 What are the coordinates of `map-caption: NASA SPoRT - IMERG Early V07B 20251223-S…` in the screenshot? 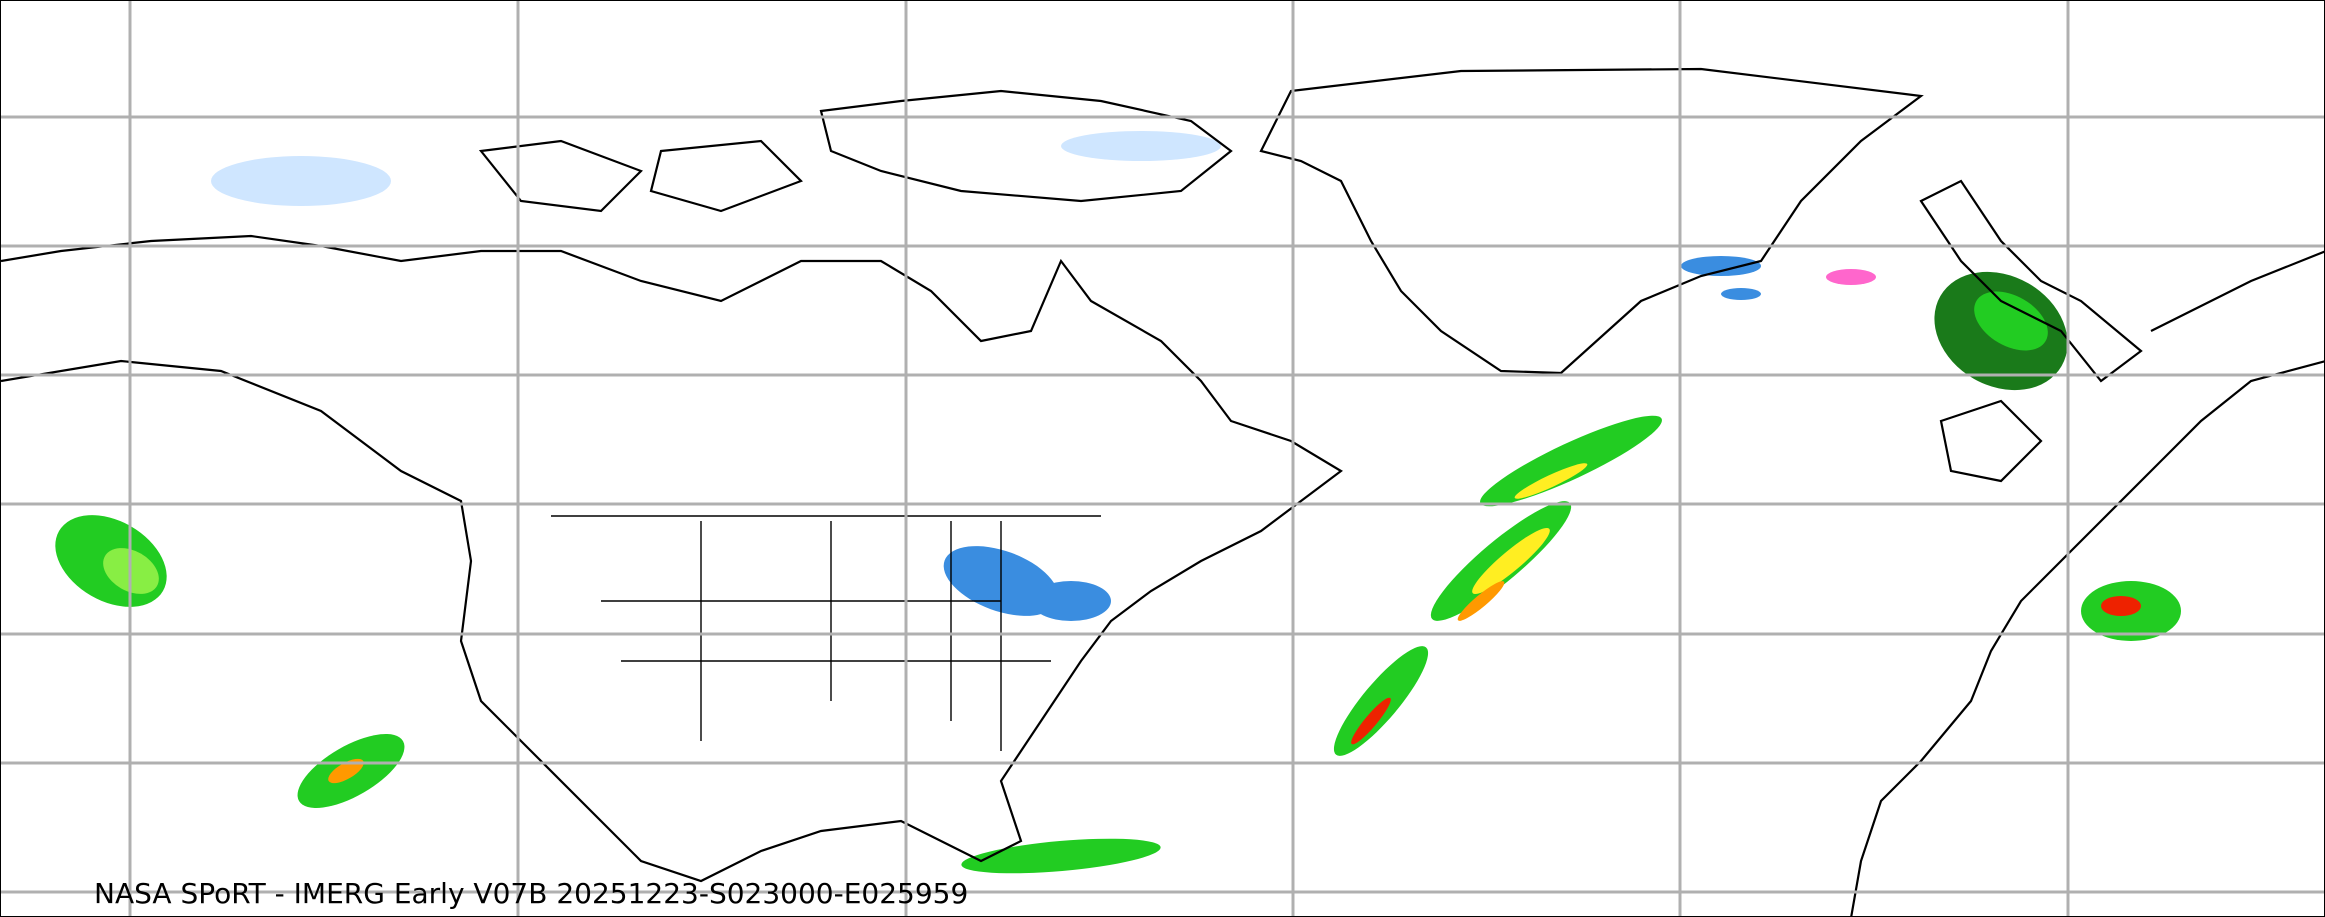 It's located at (531, 893).